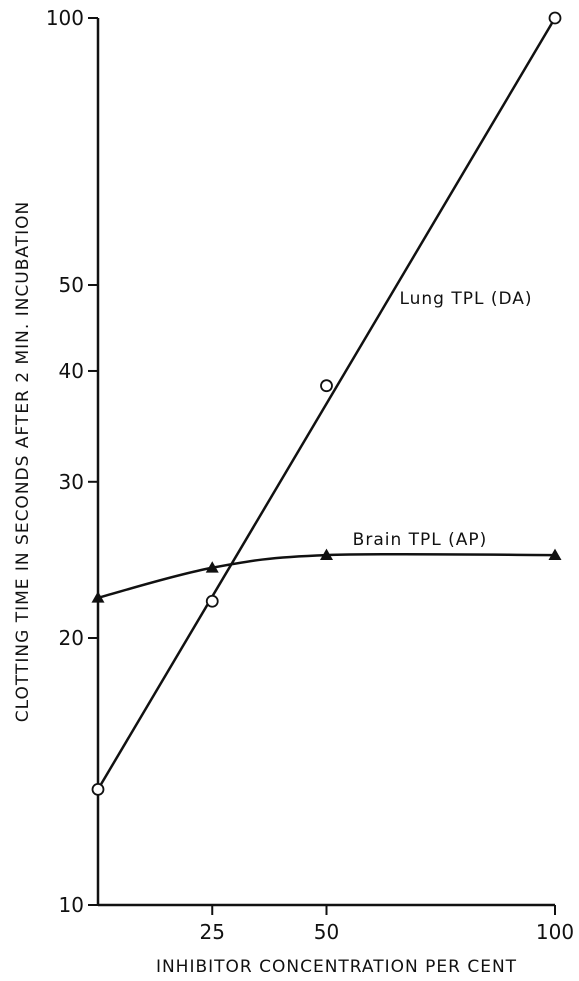 This screenshot has width=579, height=981. I want to click on x-tick-label-100: 100, so click(555, 932).